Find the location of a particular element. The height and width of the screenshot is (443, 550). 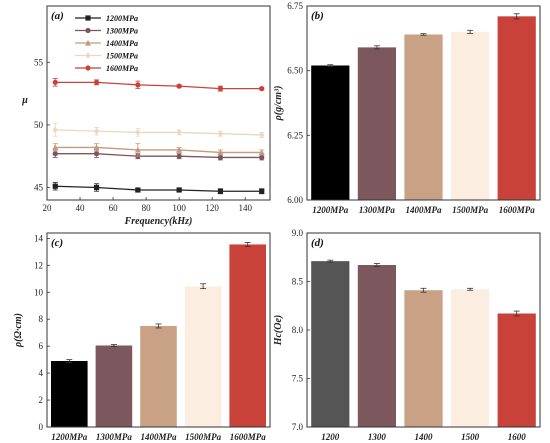

legend-entry: 1600MPa is located at coordinates (106, 68).